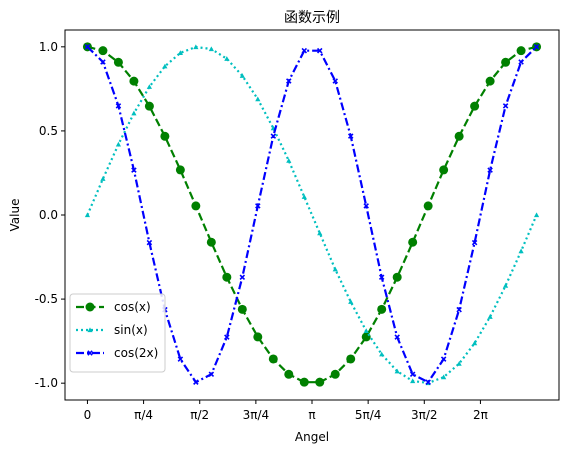 The image size is (569, 455). I want to click on legend-label: cos(2x), so click(136, 353).